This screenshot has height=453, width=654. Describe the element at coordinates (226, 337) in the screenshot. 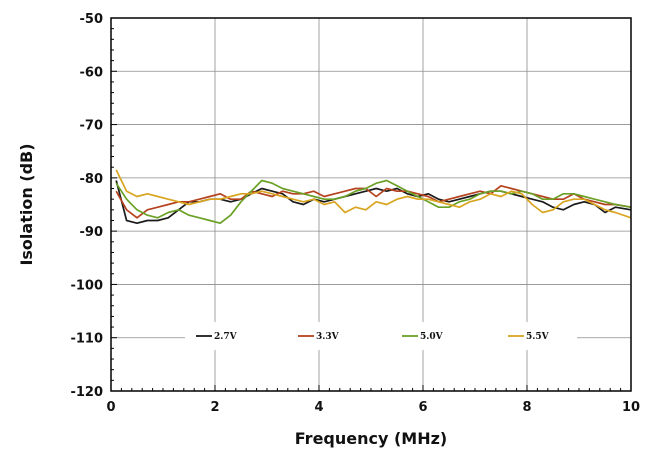

I see `legend-label: 2.7V` at that location.